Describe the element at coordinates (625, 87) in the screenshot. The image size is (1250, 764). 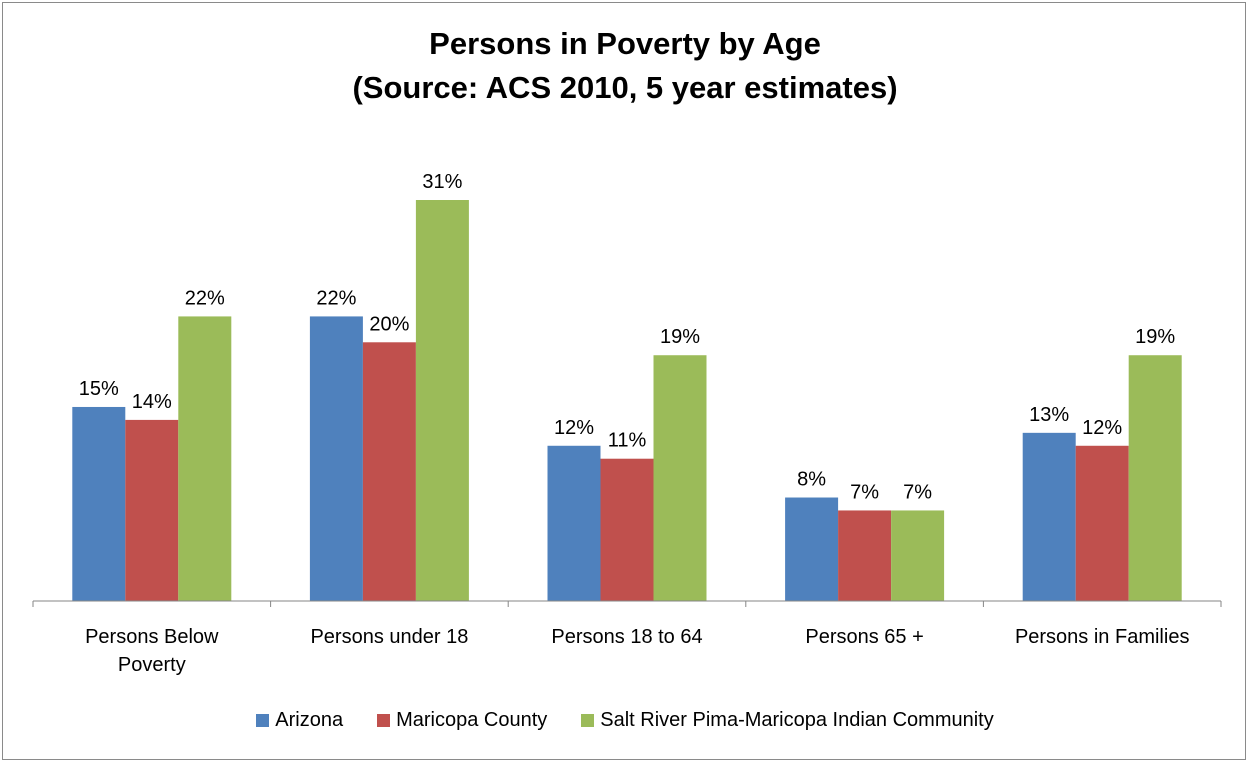
I see `chart-subtitle-line: (Source: ACS 2010, 5 year estimates)` at that location.